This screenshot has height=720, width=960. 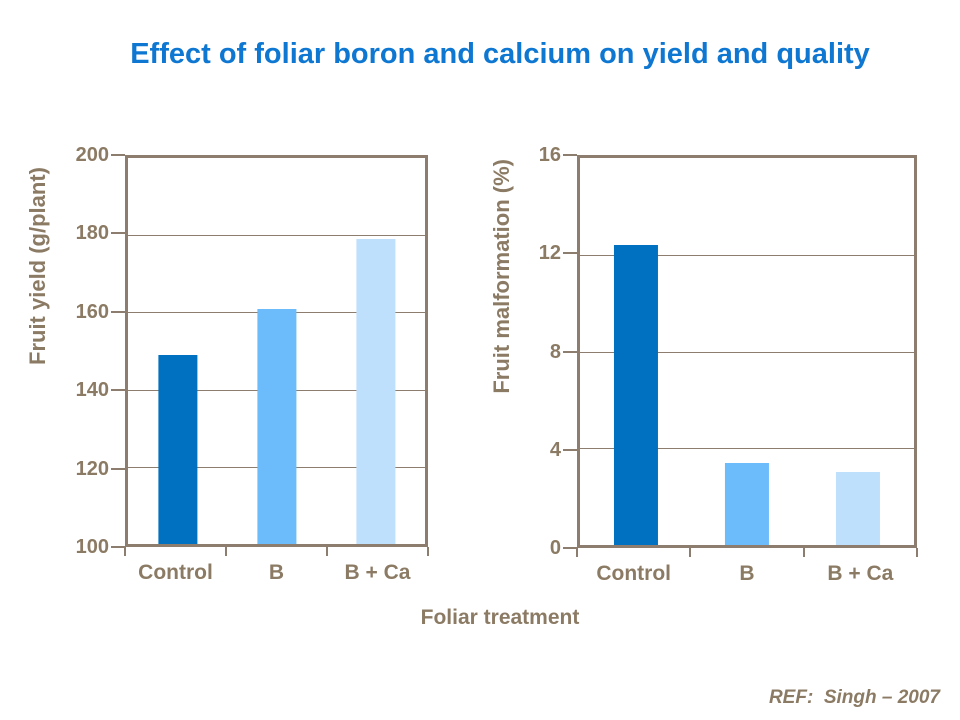 What do you see at coordinates (555, 351) in the screenshot?
I see `y-tick-label: 8` at bounding box center [555, 351].